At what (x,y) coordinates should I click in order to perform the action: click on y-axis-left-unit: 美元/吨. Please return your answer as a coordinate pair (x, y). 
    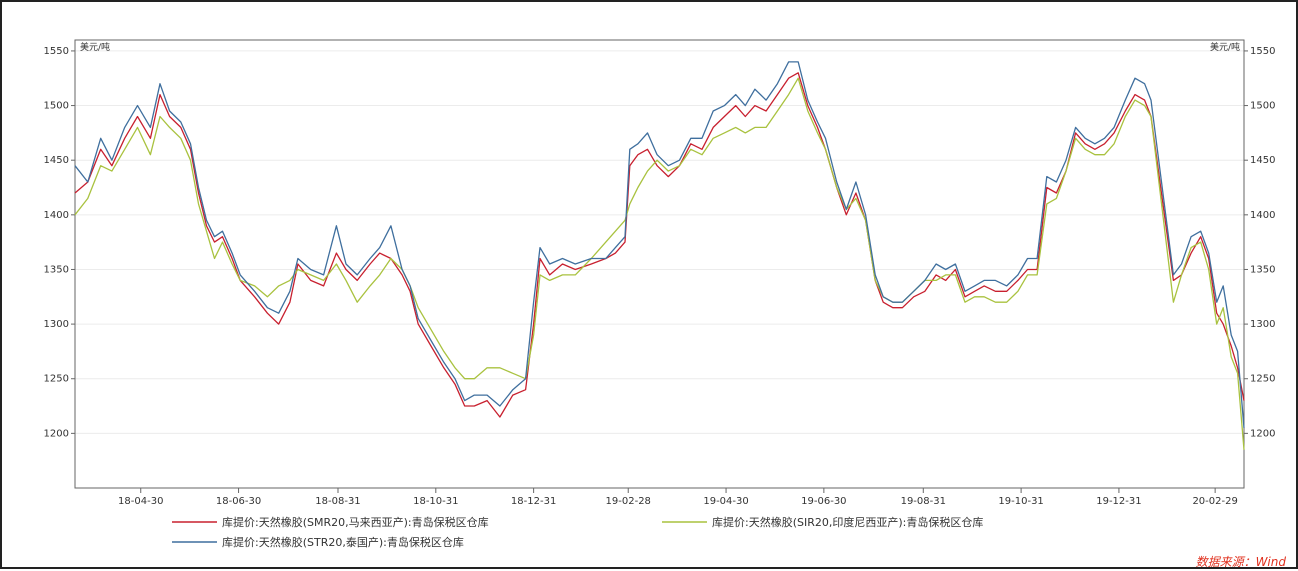
    Looking at the image, I should click on (95, 47).